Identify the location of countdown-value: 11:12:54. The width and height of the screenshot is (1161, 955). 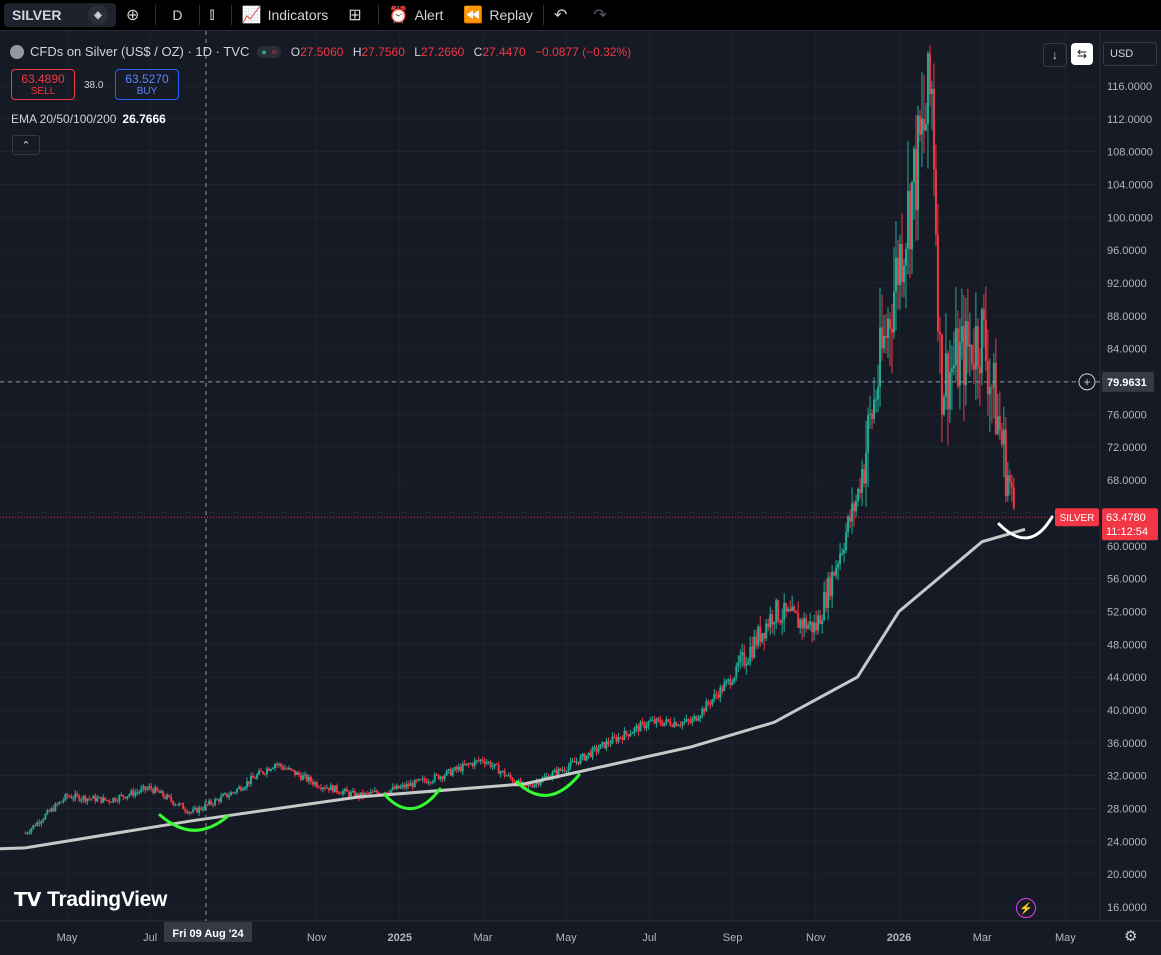
(1127, 532).